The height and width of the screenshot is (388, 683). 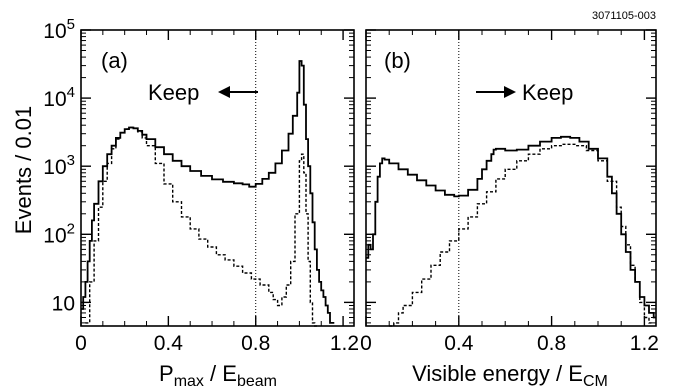 What do you see at coordinates (510, 374) in the screenshot?
I see `panel-b-x-axis-label: Visible energy / ECM` at bounding box center [510, 374].